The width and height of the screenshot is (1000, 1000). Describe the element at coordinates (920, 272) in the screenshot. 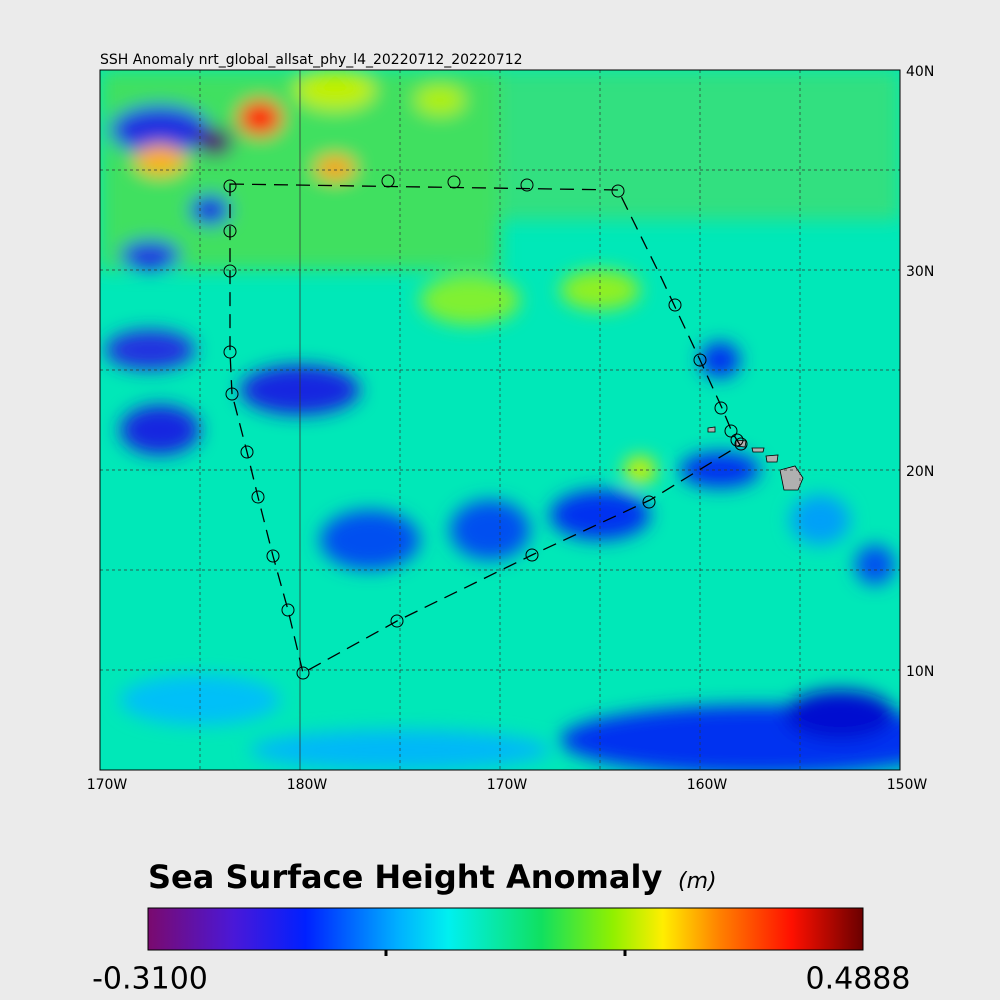

I see `y-axis-label: 30N` at that location.